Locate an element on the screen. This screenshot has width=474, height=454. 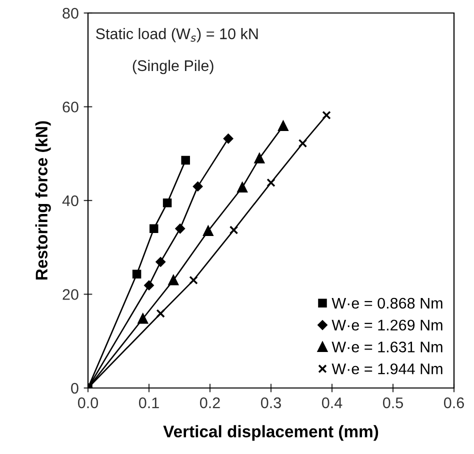
y-axis-title: Restoring force (kN) is located at coordinates (43, 200).